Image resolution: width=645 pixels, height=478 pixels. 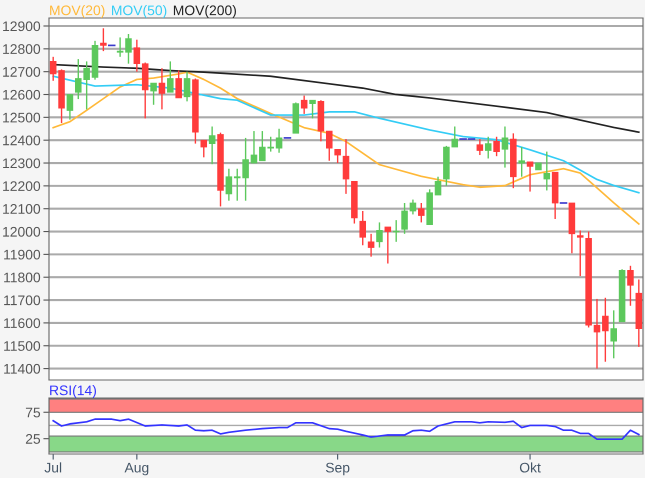 What do you see at coordinates (139, 11) in the screenshot?
I see `text: MOV(50)` at bounding box center [139, 11].